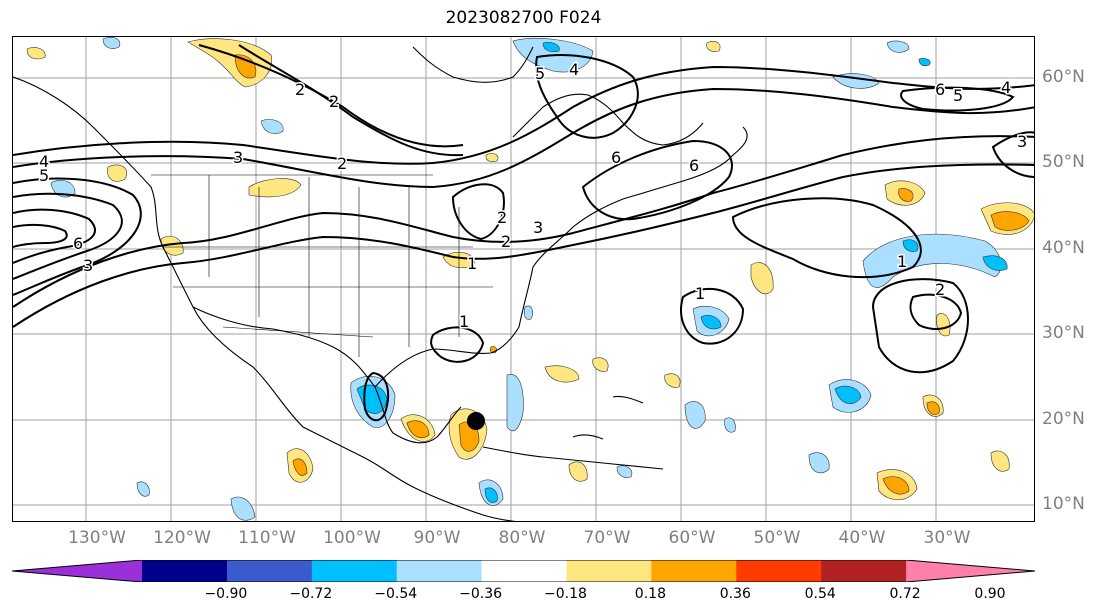 The image size is (1105, 615). I want to click on lon-label: 130°W, so click(97, 538).